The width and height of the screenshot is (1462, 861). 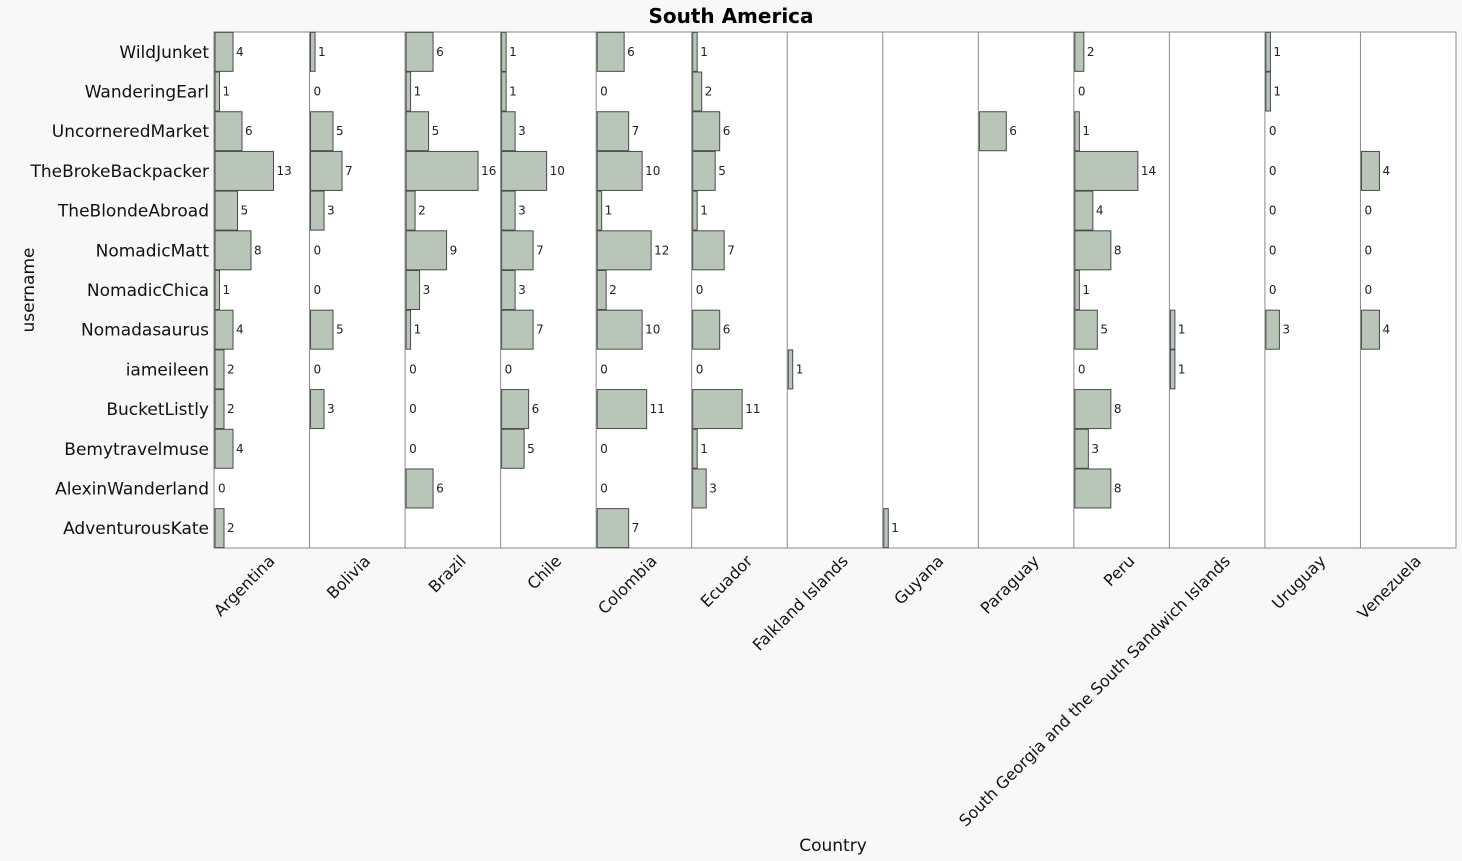 I want to click on bar-uncorneredmarket-colombia, so click(x=613, y=131).